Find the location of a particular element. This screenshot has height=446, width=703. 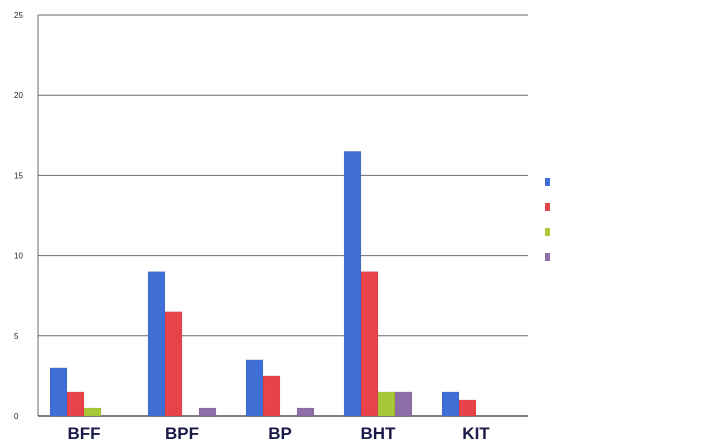

x-category-label: BP is located at coordinates (280, 433).